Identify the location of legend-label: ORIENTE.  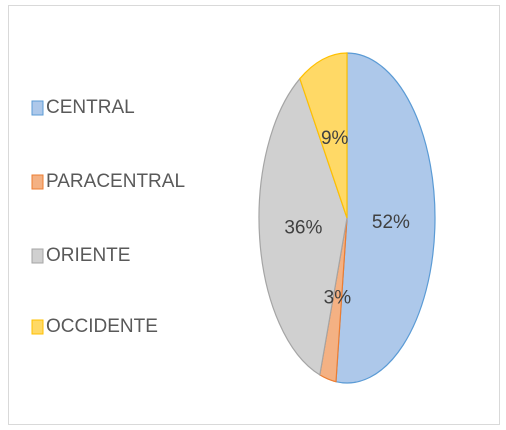
(88, 255).